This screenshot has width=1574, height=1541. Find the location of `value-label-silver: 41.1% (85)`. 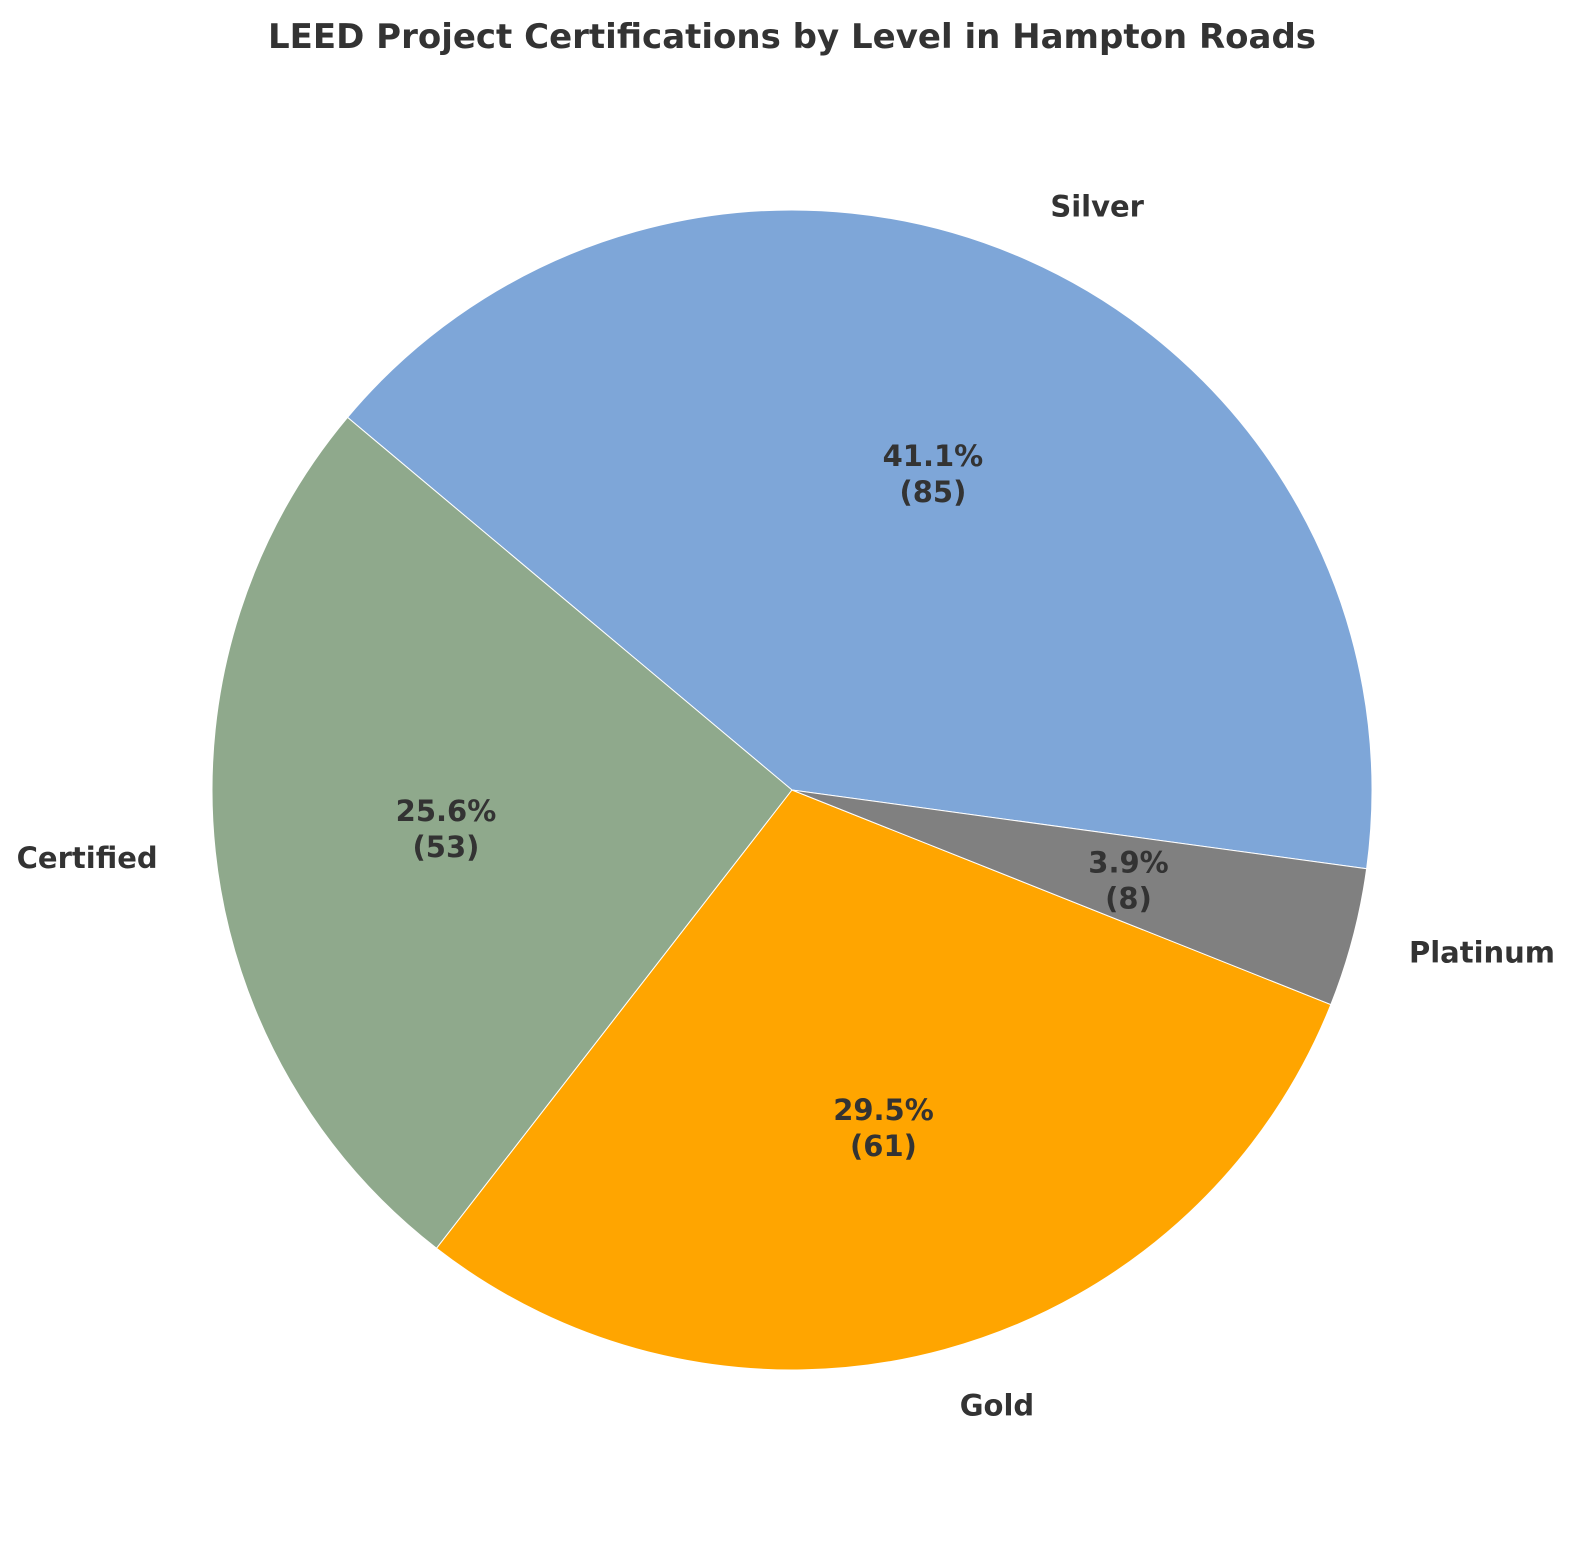

value-label-silver: 41.1% (85) is located at coordinates (933, 474).